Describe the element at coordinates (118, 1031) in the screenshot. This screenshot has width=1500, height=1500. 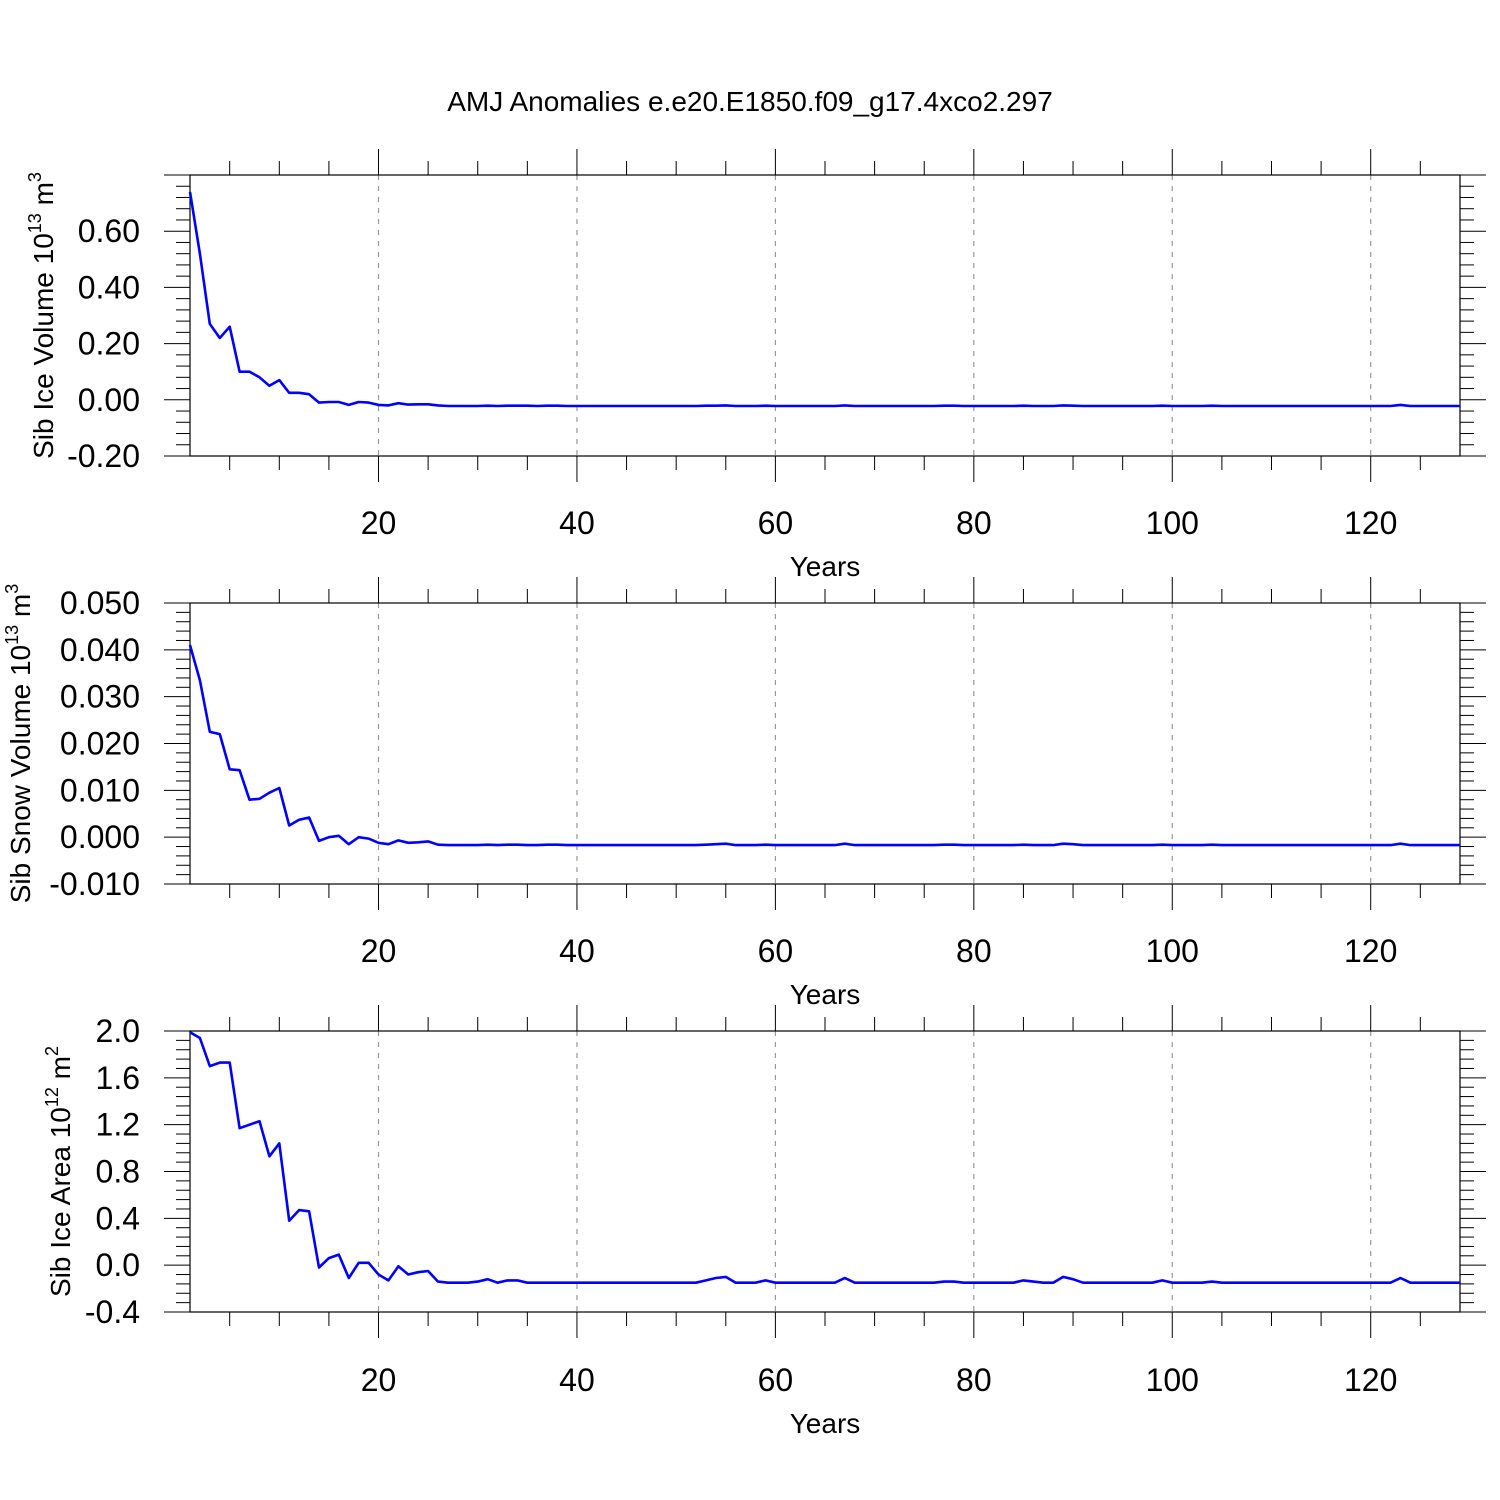
I see `y-tick-label: 2.0` at that location.